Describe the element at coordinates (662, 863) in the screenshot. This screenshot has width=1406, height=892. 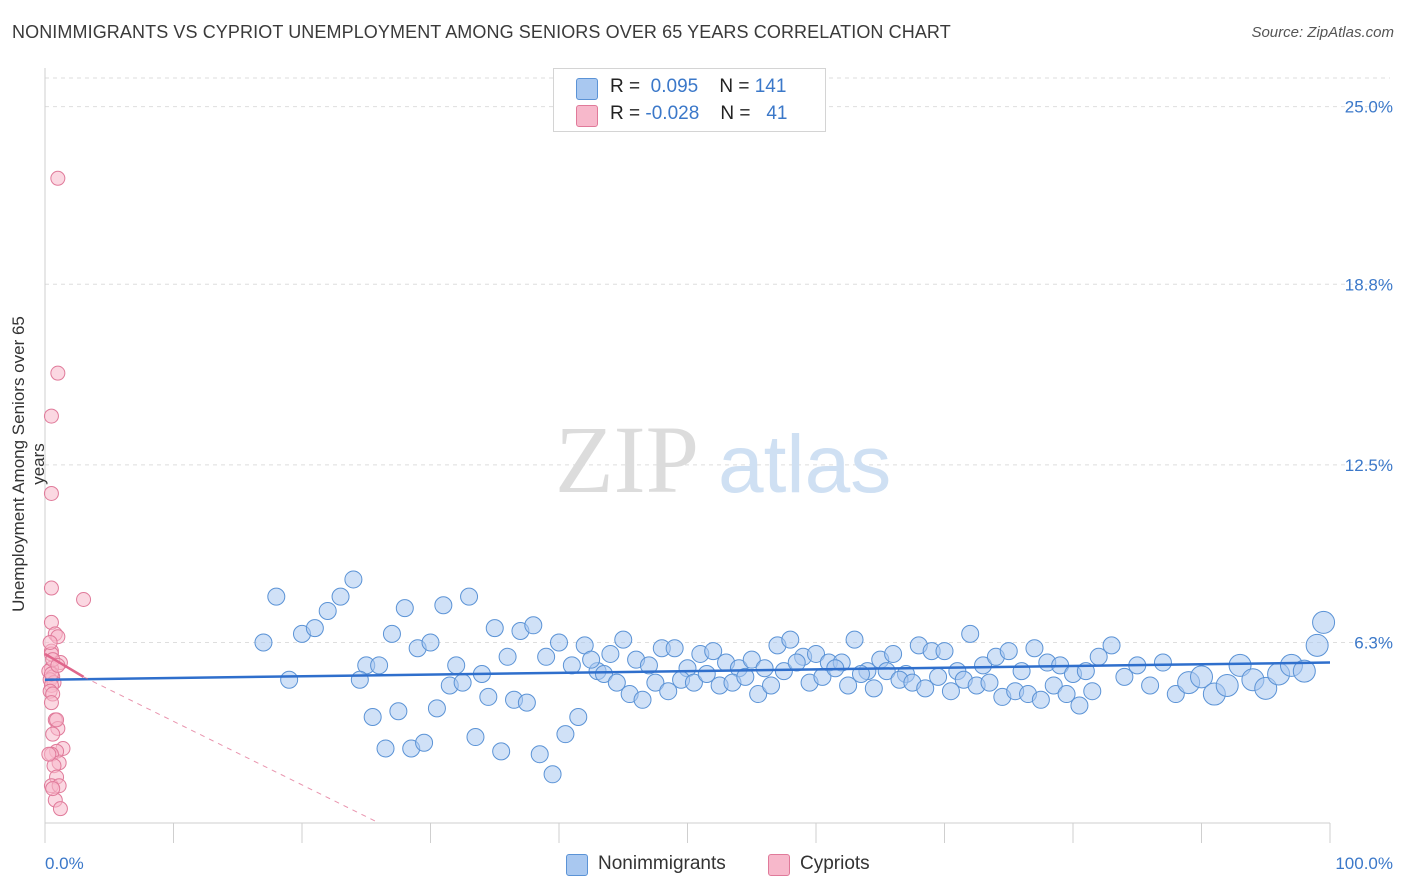
I see `bottom-legend-label-nonimmigrants: Nonimmigrants` at that location.